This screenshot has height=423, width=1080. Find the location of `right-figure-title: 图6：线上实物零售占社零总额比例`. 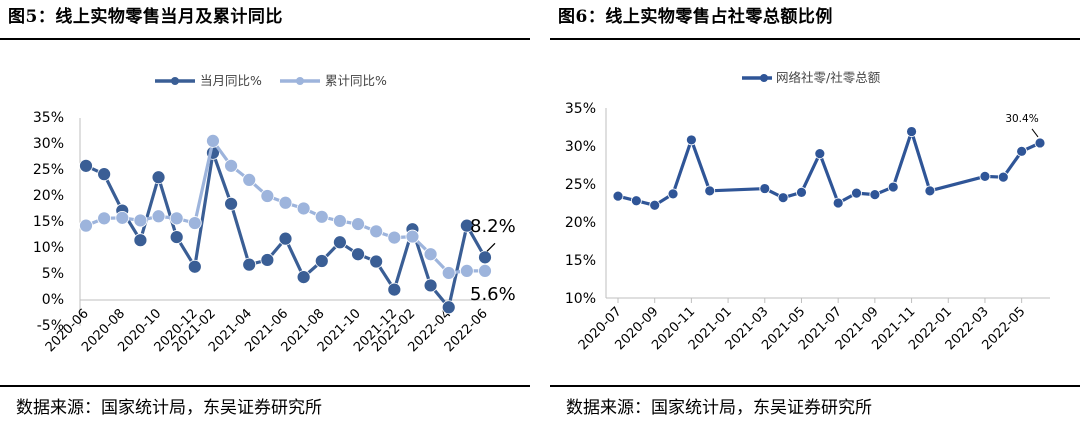

right-figure-title: 图6：线上实物零售占社零总额比例 is located at coordinates (695, 17).